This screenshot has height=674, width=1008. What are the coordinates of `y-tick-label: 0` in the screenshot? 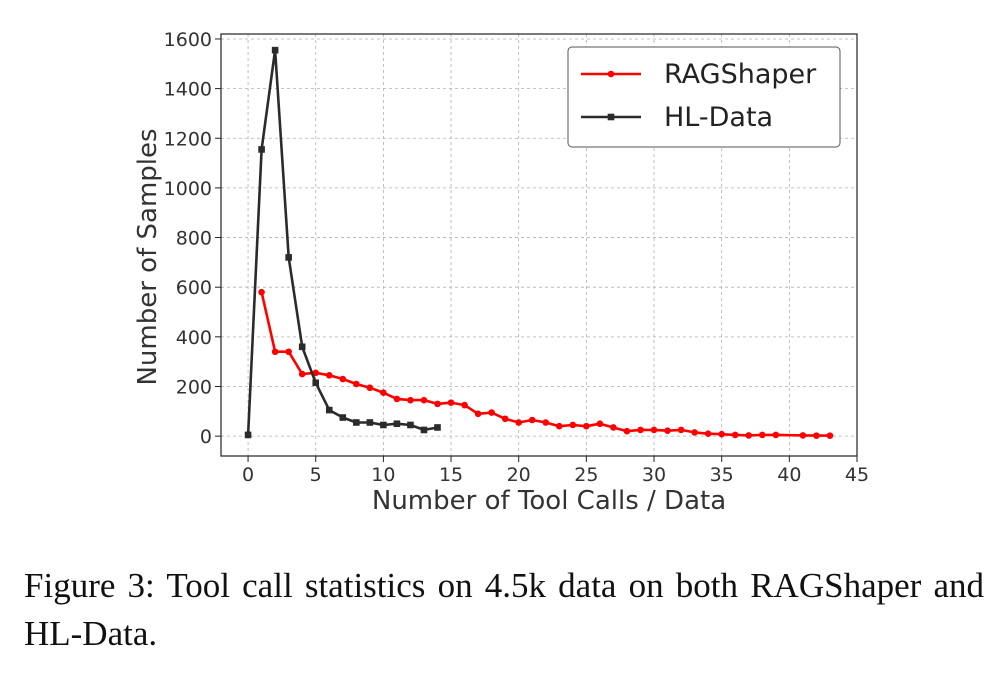 It's located at (206, 437).